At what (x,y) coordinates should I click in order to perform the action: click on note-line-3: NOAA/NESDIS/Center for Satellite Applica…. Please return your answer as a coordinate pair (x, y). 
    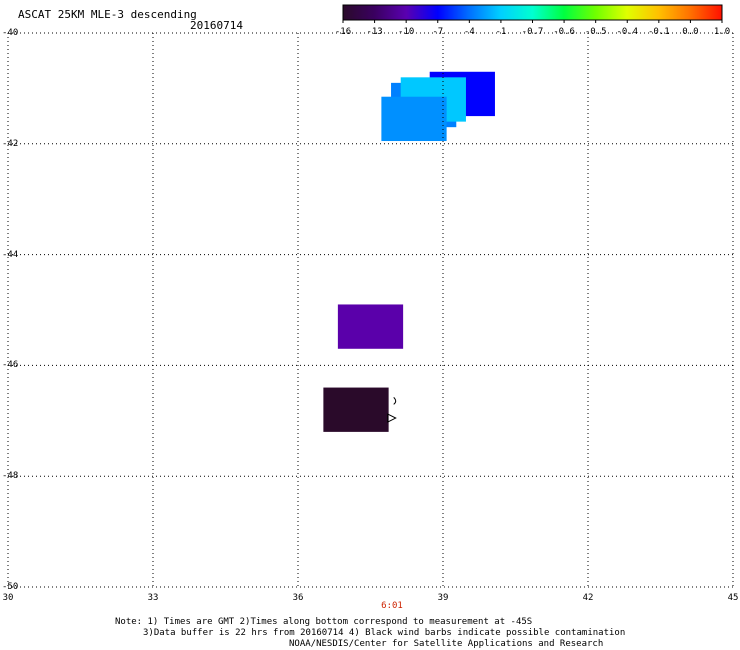
    Looking at the image, I should click on (446, 644).